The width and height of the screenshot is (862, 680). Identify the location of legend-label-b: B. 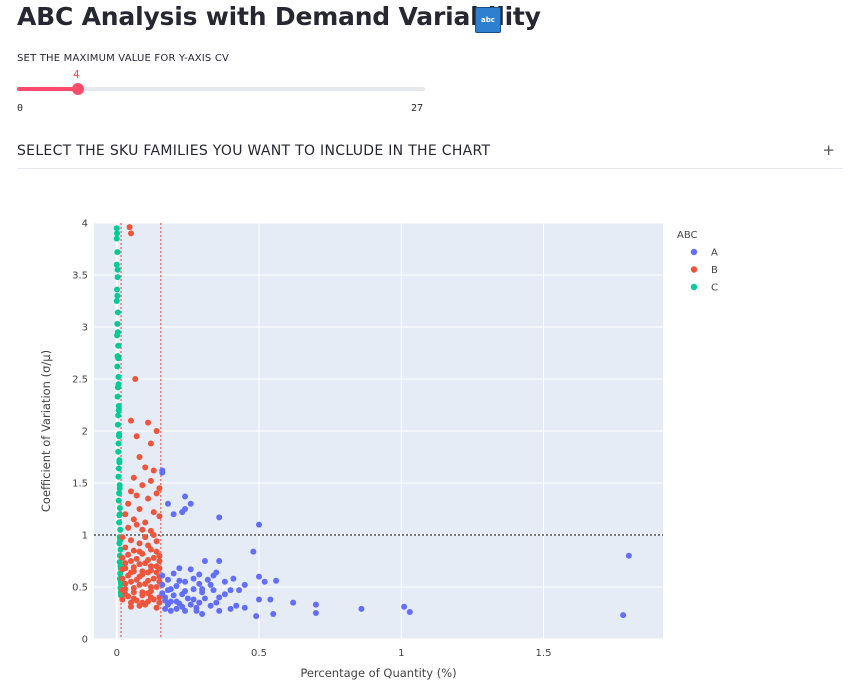
(714, 270).